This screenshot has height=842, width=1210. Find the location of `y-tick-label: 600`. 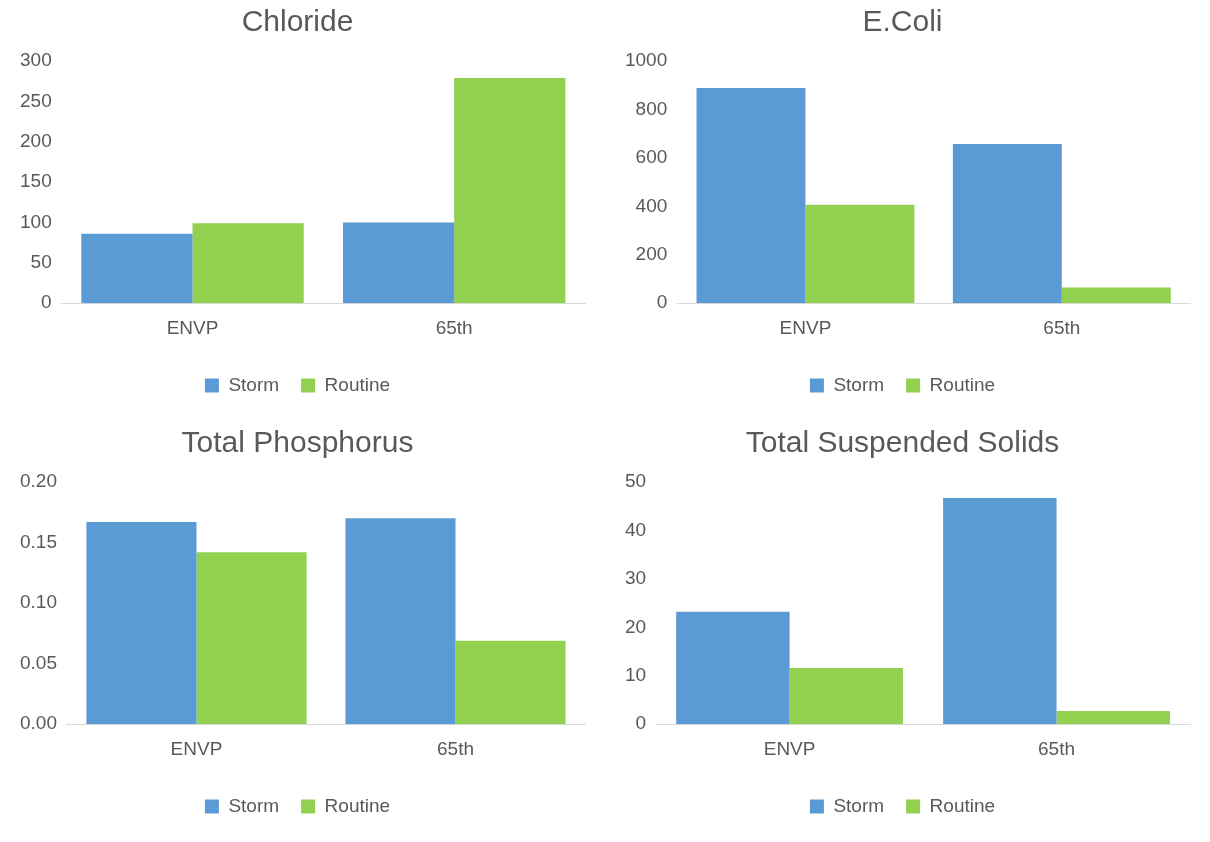

y-tick-label: 600 is located at coordinates (651, 157).